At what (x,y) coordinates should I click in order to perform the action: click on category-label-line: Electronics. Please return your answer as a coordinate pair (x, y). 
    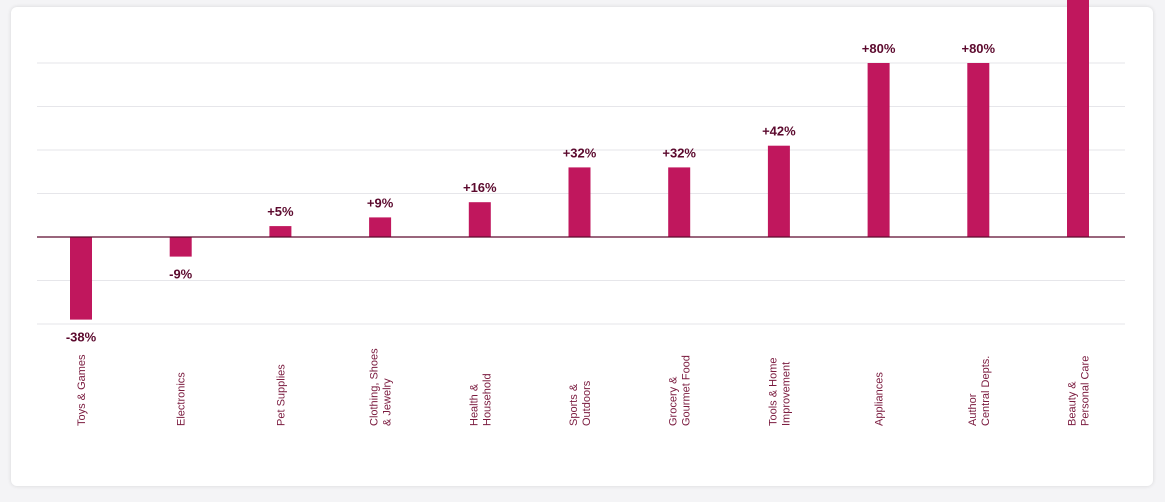
    Looking at the image, I should click on (182, 399).